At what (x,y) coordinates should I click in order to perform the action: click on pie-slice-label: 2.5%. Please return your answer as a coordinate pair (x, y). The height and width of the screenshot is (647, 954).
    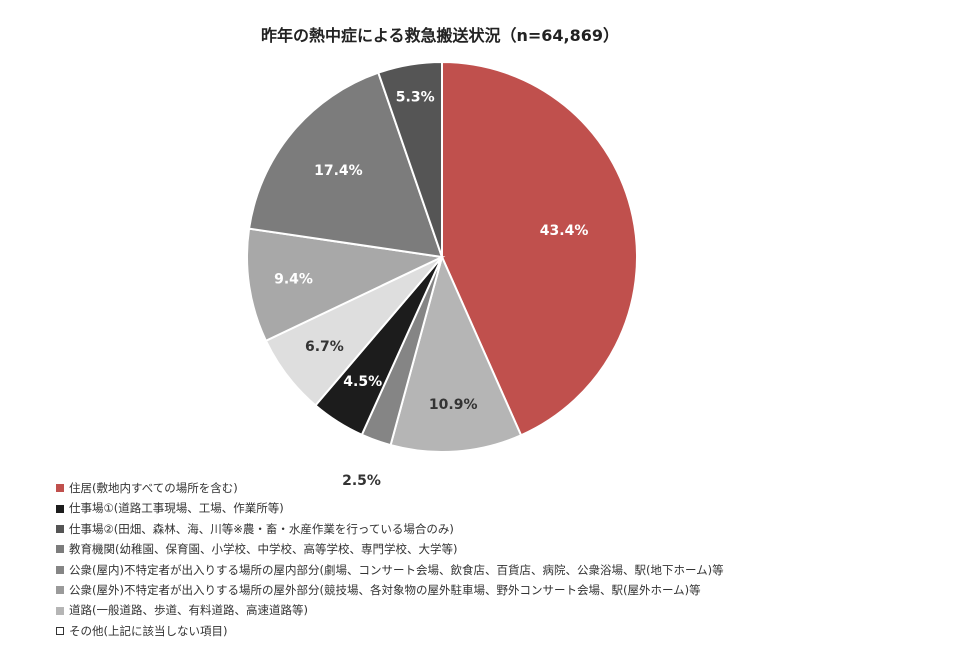
    Looking at the image, I should click on (361, 481).